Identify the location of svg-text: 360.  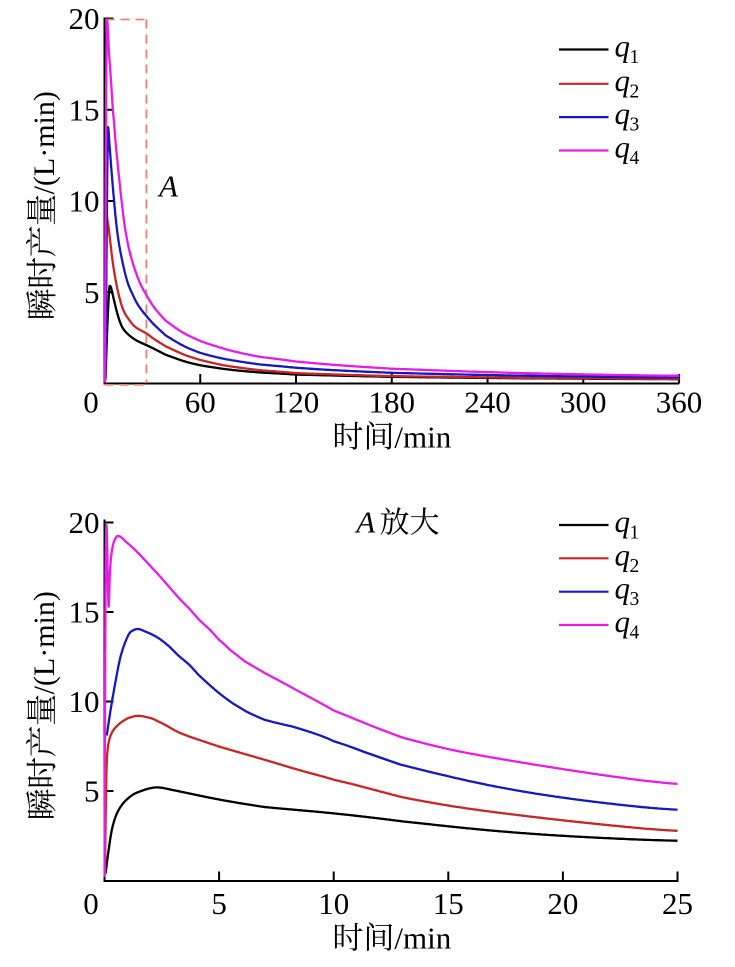
(679, 402).